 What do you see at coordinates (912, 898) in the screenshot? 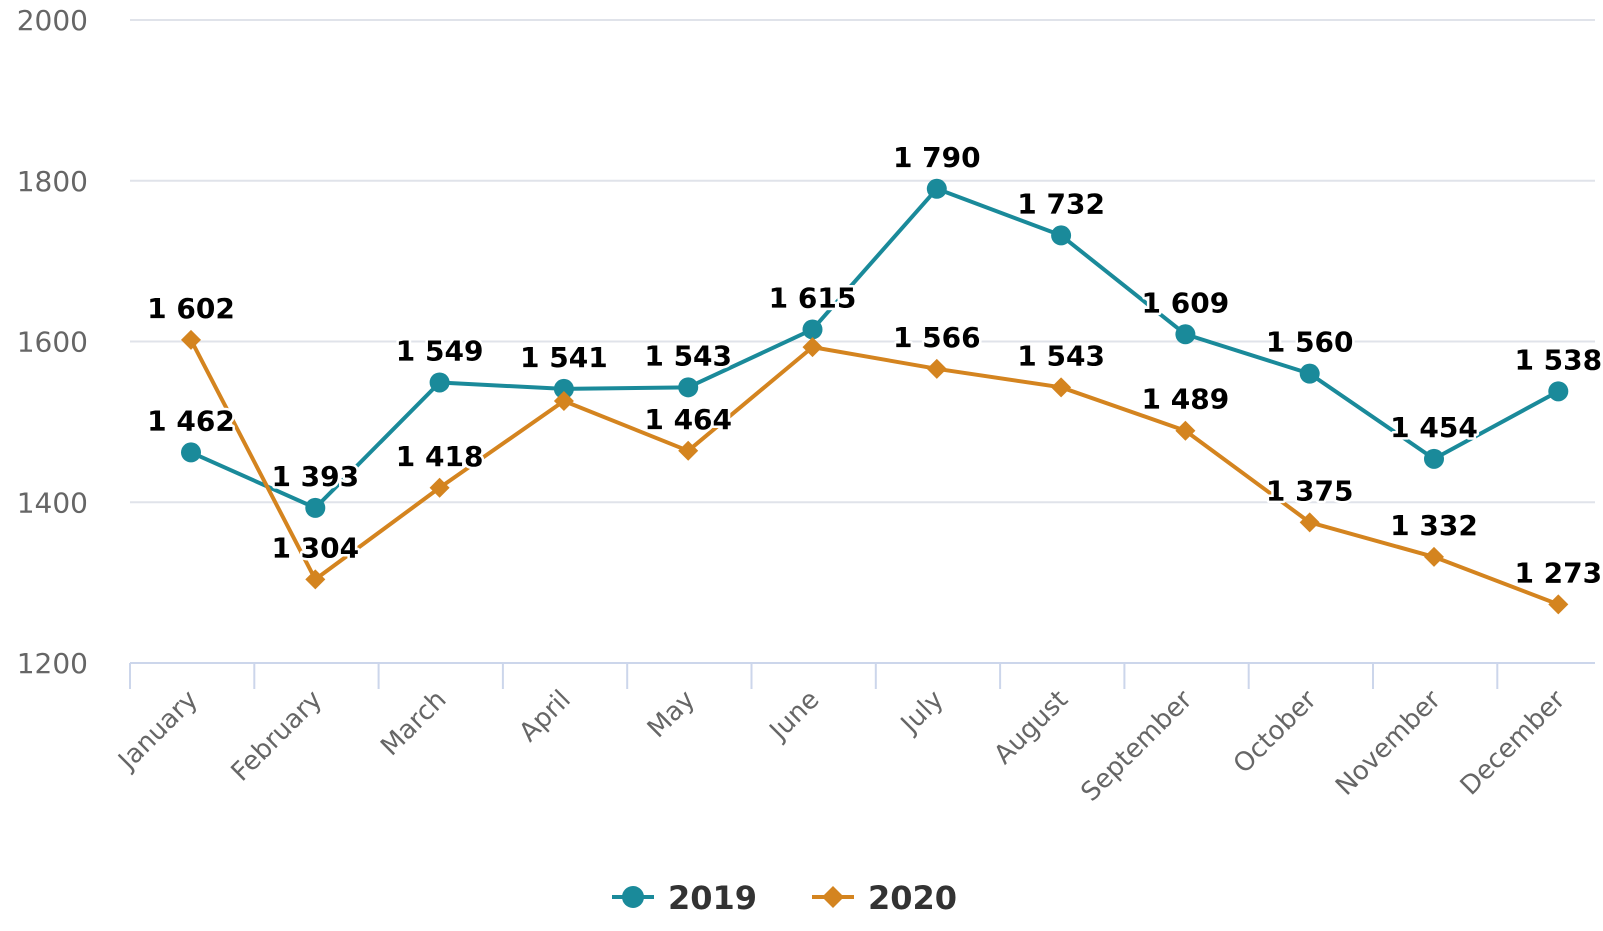
I see `legend-label-2020: 2020` at bounding box center [912, 898].